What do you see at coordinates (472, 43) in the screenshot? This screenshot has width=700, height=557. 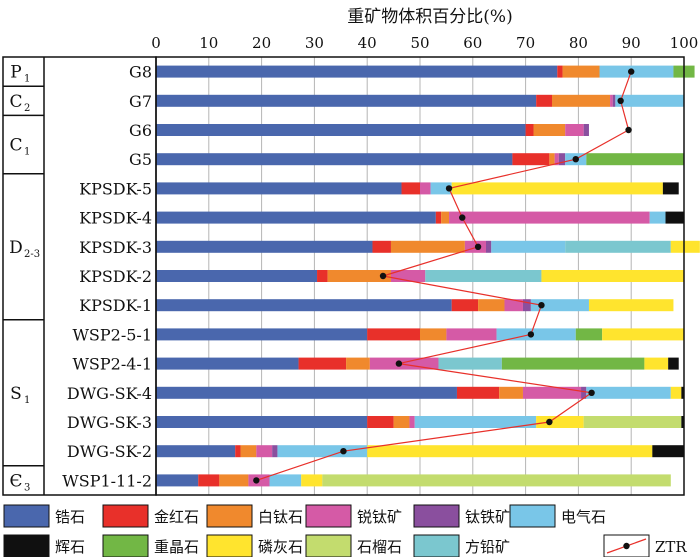 I see `x-tick-label: 60` at bounding box center [472, 43].